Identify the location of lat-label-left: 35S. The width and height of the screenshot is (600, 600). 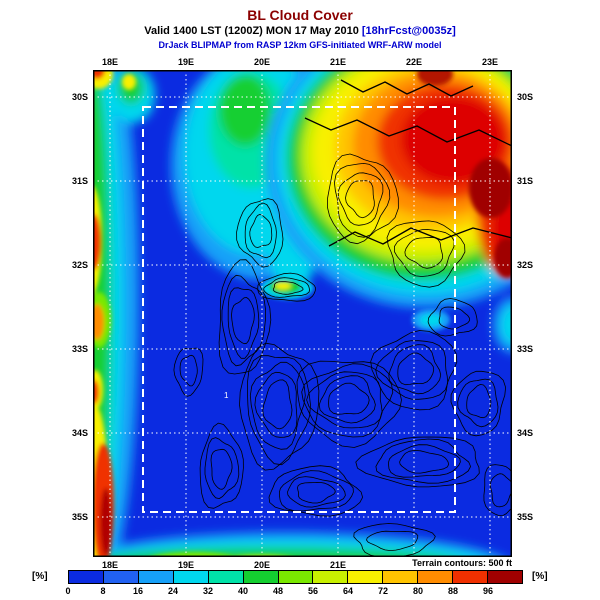
(79, 517).